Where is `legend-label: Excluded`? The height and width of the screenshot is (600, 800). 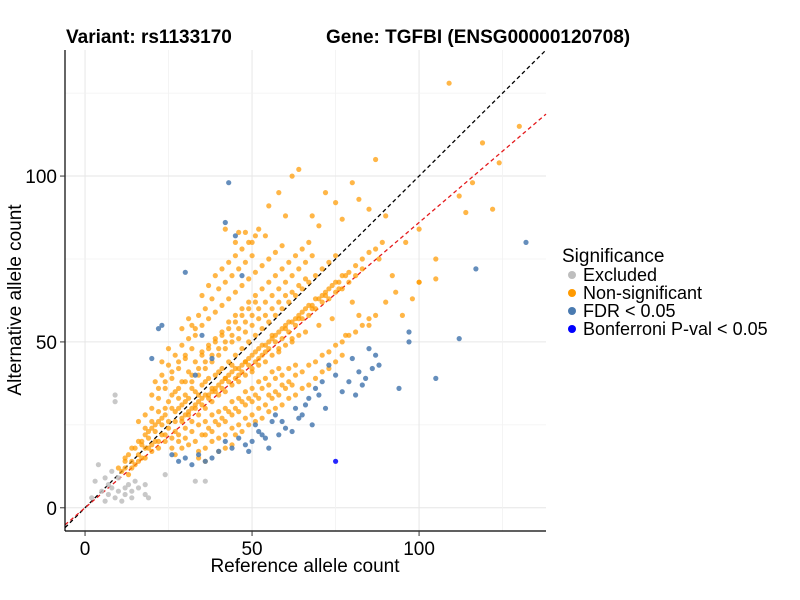 legend-label: Excluded is located at coordinates (620, 275).